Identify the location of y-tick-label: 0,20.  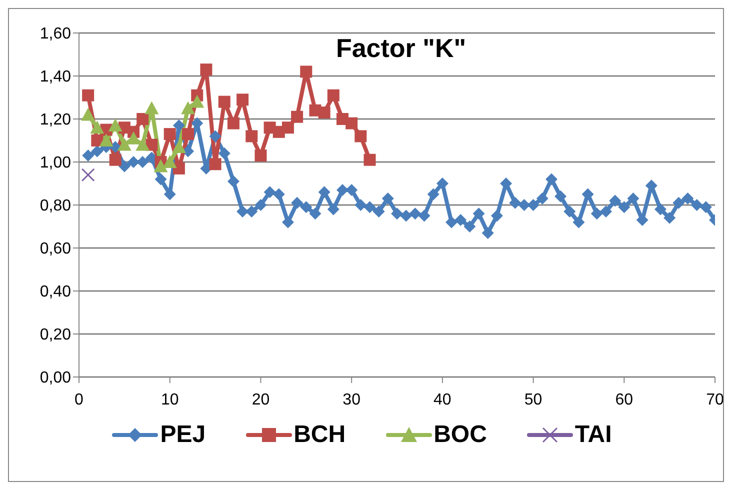
(56, 335).